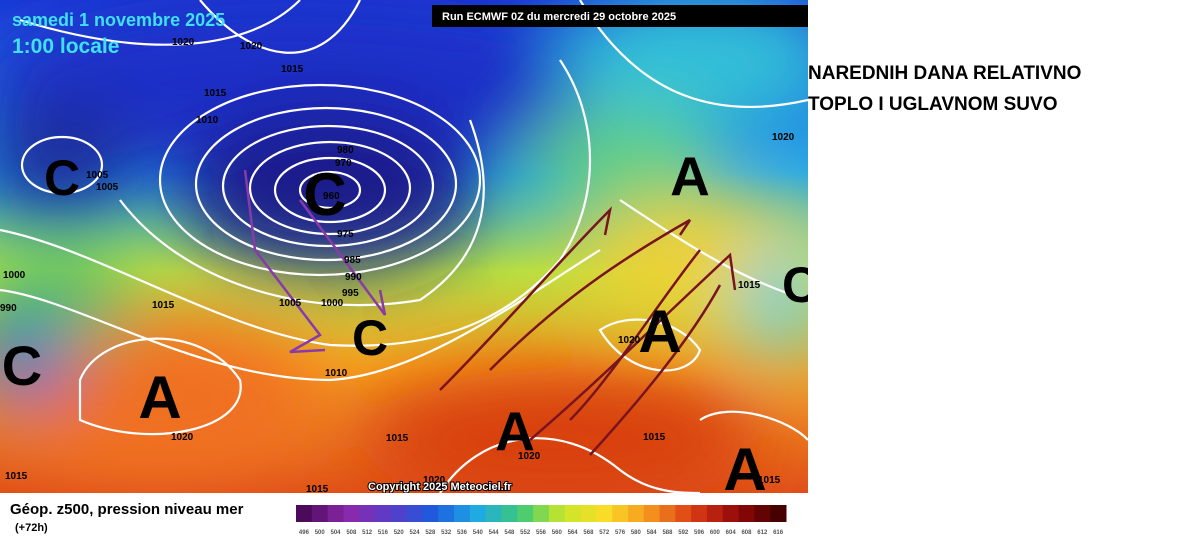 This screenshot has height=539, width=1200. What do you see at coordinates (462, 533) in the screenshot?
I see `legend-level: 536` at bounding box center [462, 533].